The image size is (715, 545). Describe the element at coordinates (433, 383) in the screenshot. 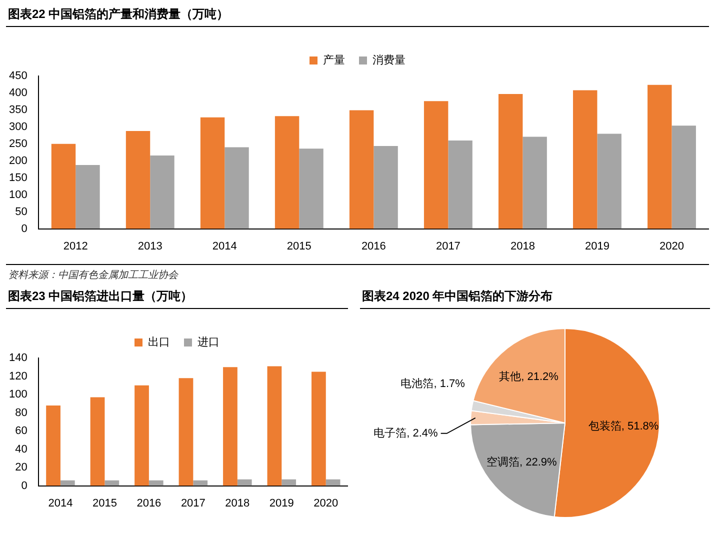

I see `slice-label: 电池箔, 1.7%` at that location.